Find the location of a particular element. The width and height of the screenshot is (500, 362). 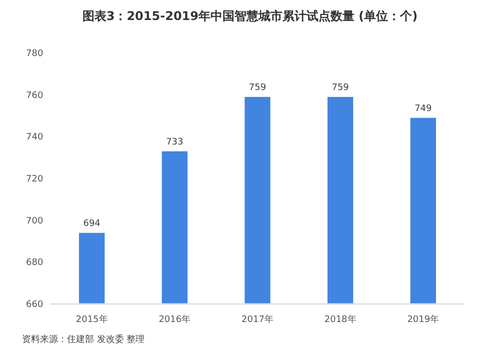

data-label: 749 is located at coordinates (423, 109).